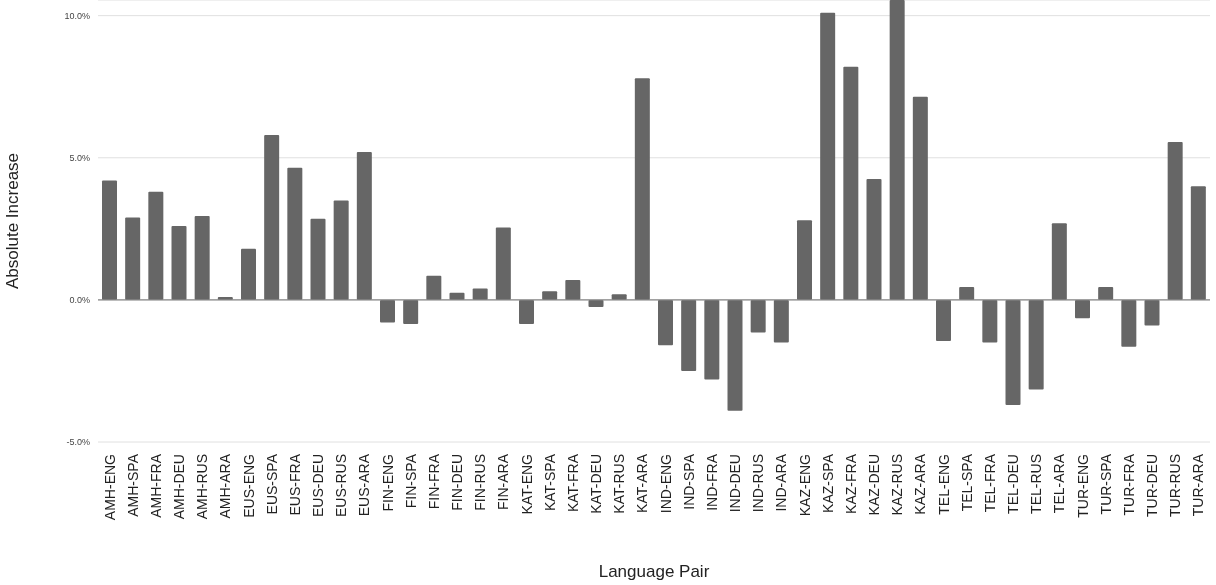 The height and width of the screenshot is (585, 1216). Describe the element at coordinates (735, 483) in the screenshot. I see `x-tick-label: IND-DEU` at that location.